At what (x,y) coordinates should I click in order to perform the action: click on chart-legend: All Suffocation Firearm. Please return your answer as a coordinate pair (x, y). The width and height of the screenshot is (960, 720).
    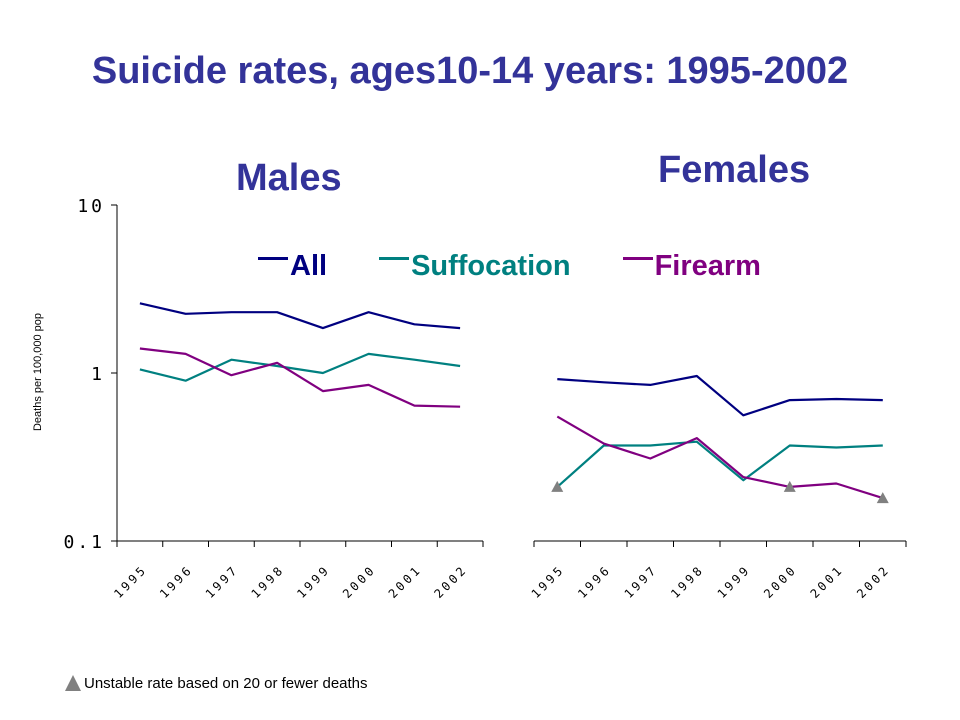
    Looking at the image, I should click on (509, 266).